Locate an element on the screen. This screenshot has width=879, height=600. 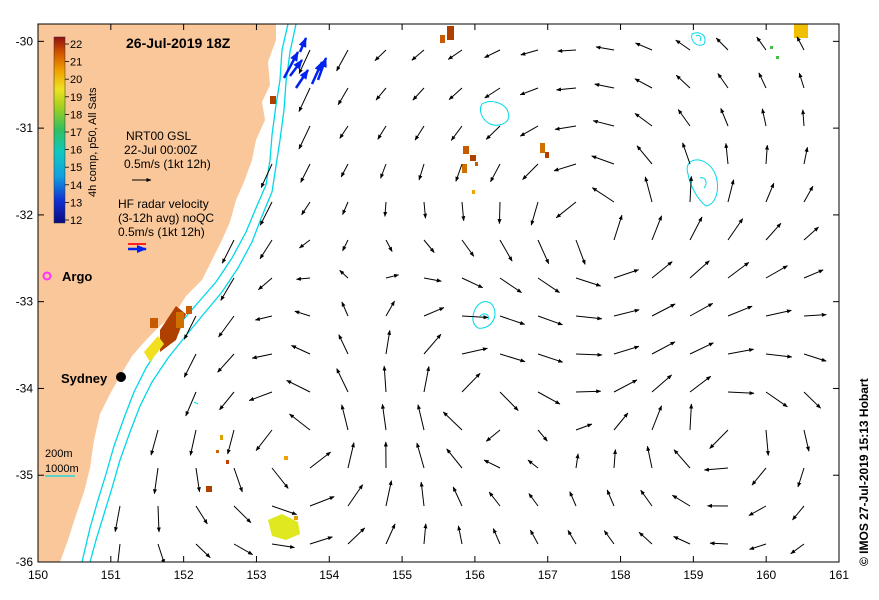
lon-tick-label: 157 is located at coordinates (548, 575).